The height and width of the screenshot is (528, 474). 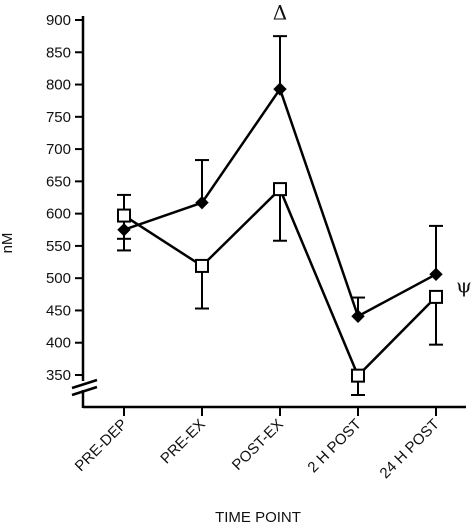 I want to click on y-axis-title: nM, so click(x=8, y=243).